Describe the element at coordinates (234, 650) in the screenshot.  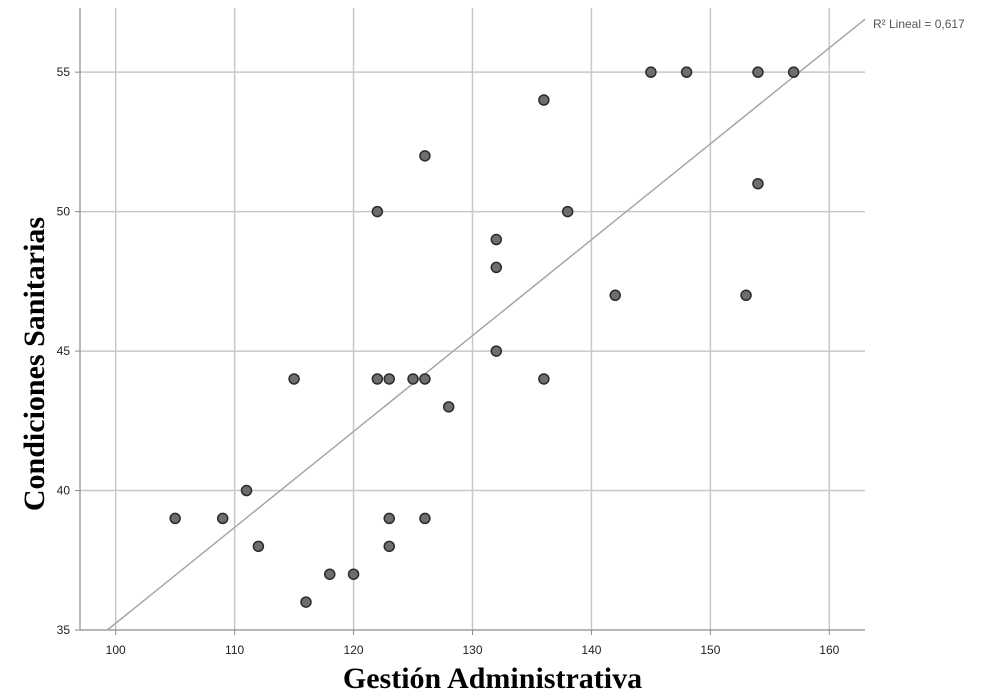
I see `x-tick-label: 110` at that location.